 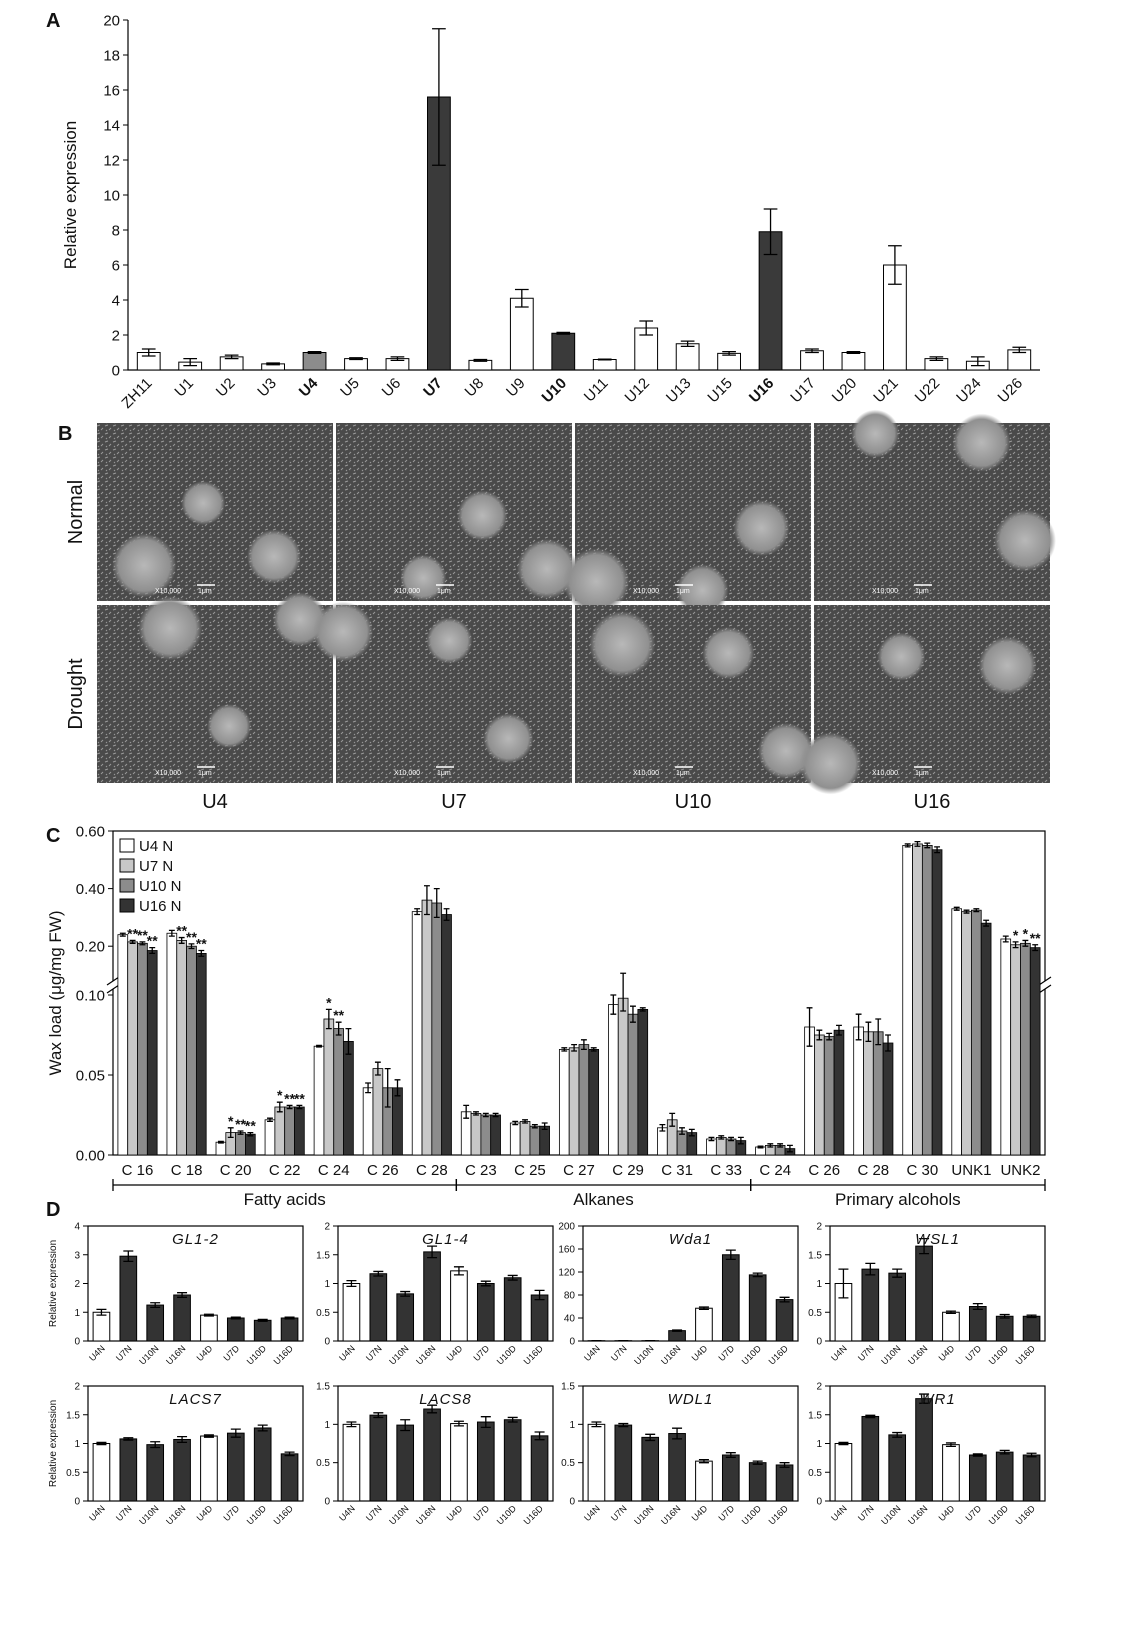 I want to click on y-tick-label: 0.60, so click(x=90, y=831).